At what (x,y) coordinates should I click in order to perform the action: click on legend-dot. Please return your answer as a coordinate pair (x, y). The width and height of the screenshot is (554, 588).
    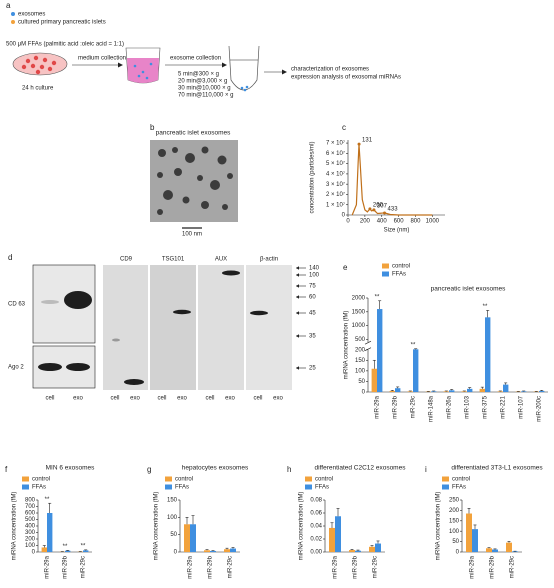
    Looking at the image, I should click on (13, 14).